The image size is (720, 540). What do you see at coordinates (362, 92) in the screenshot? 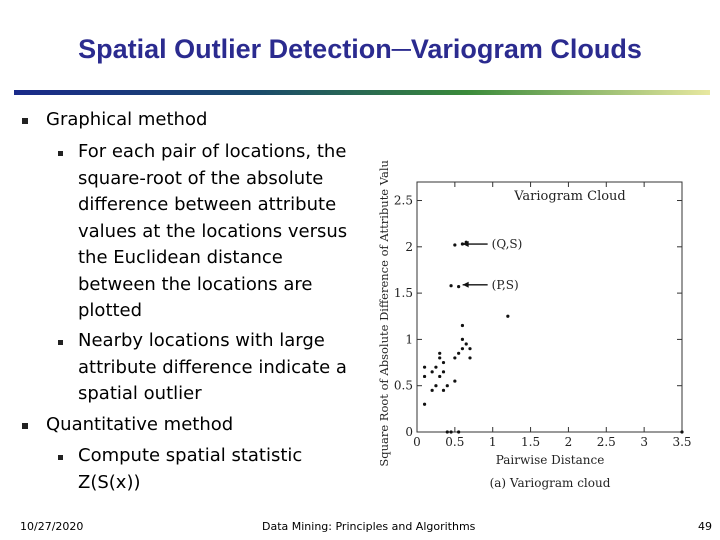
I see `title-divider` at bounding box center [362, 92].